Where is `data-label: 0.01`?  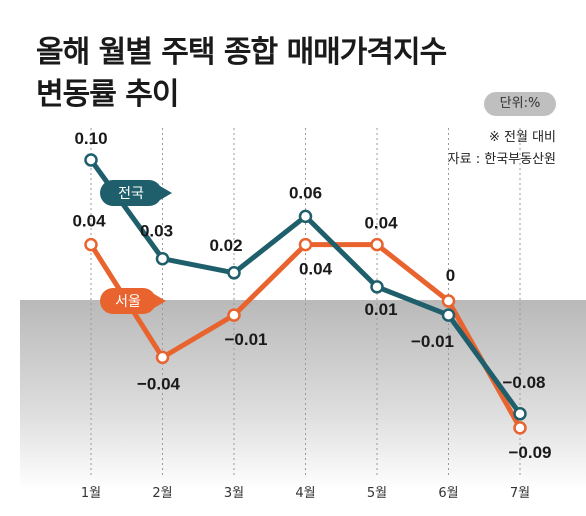 data-label: 0.01 is located at coordinates (380, 309).